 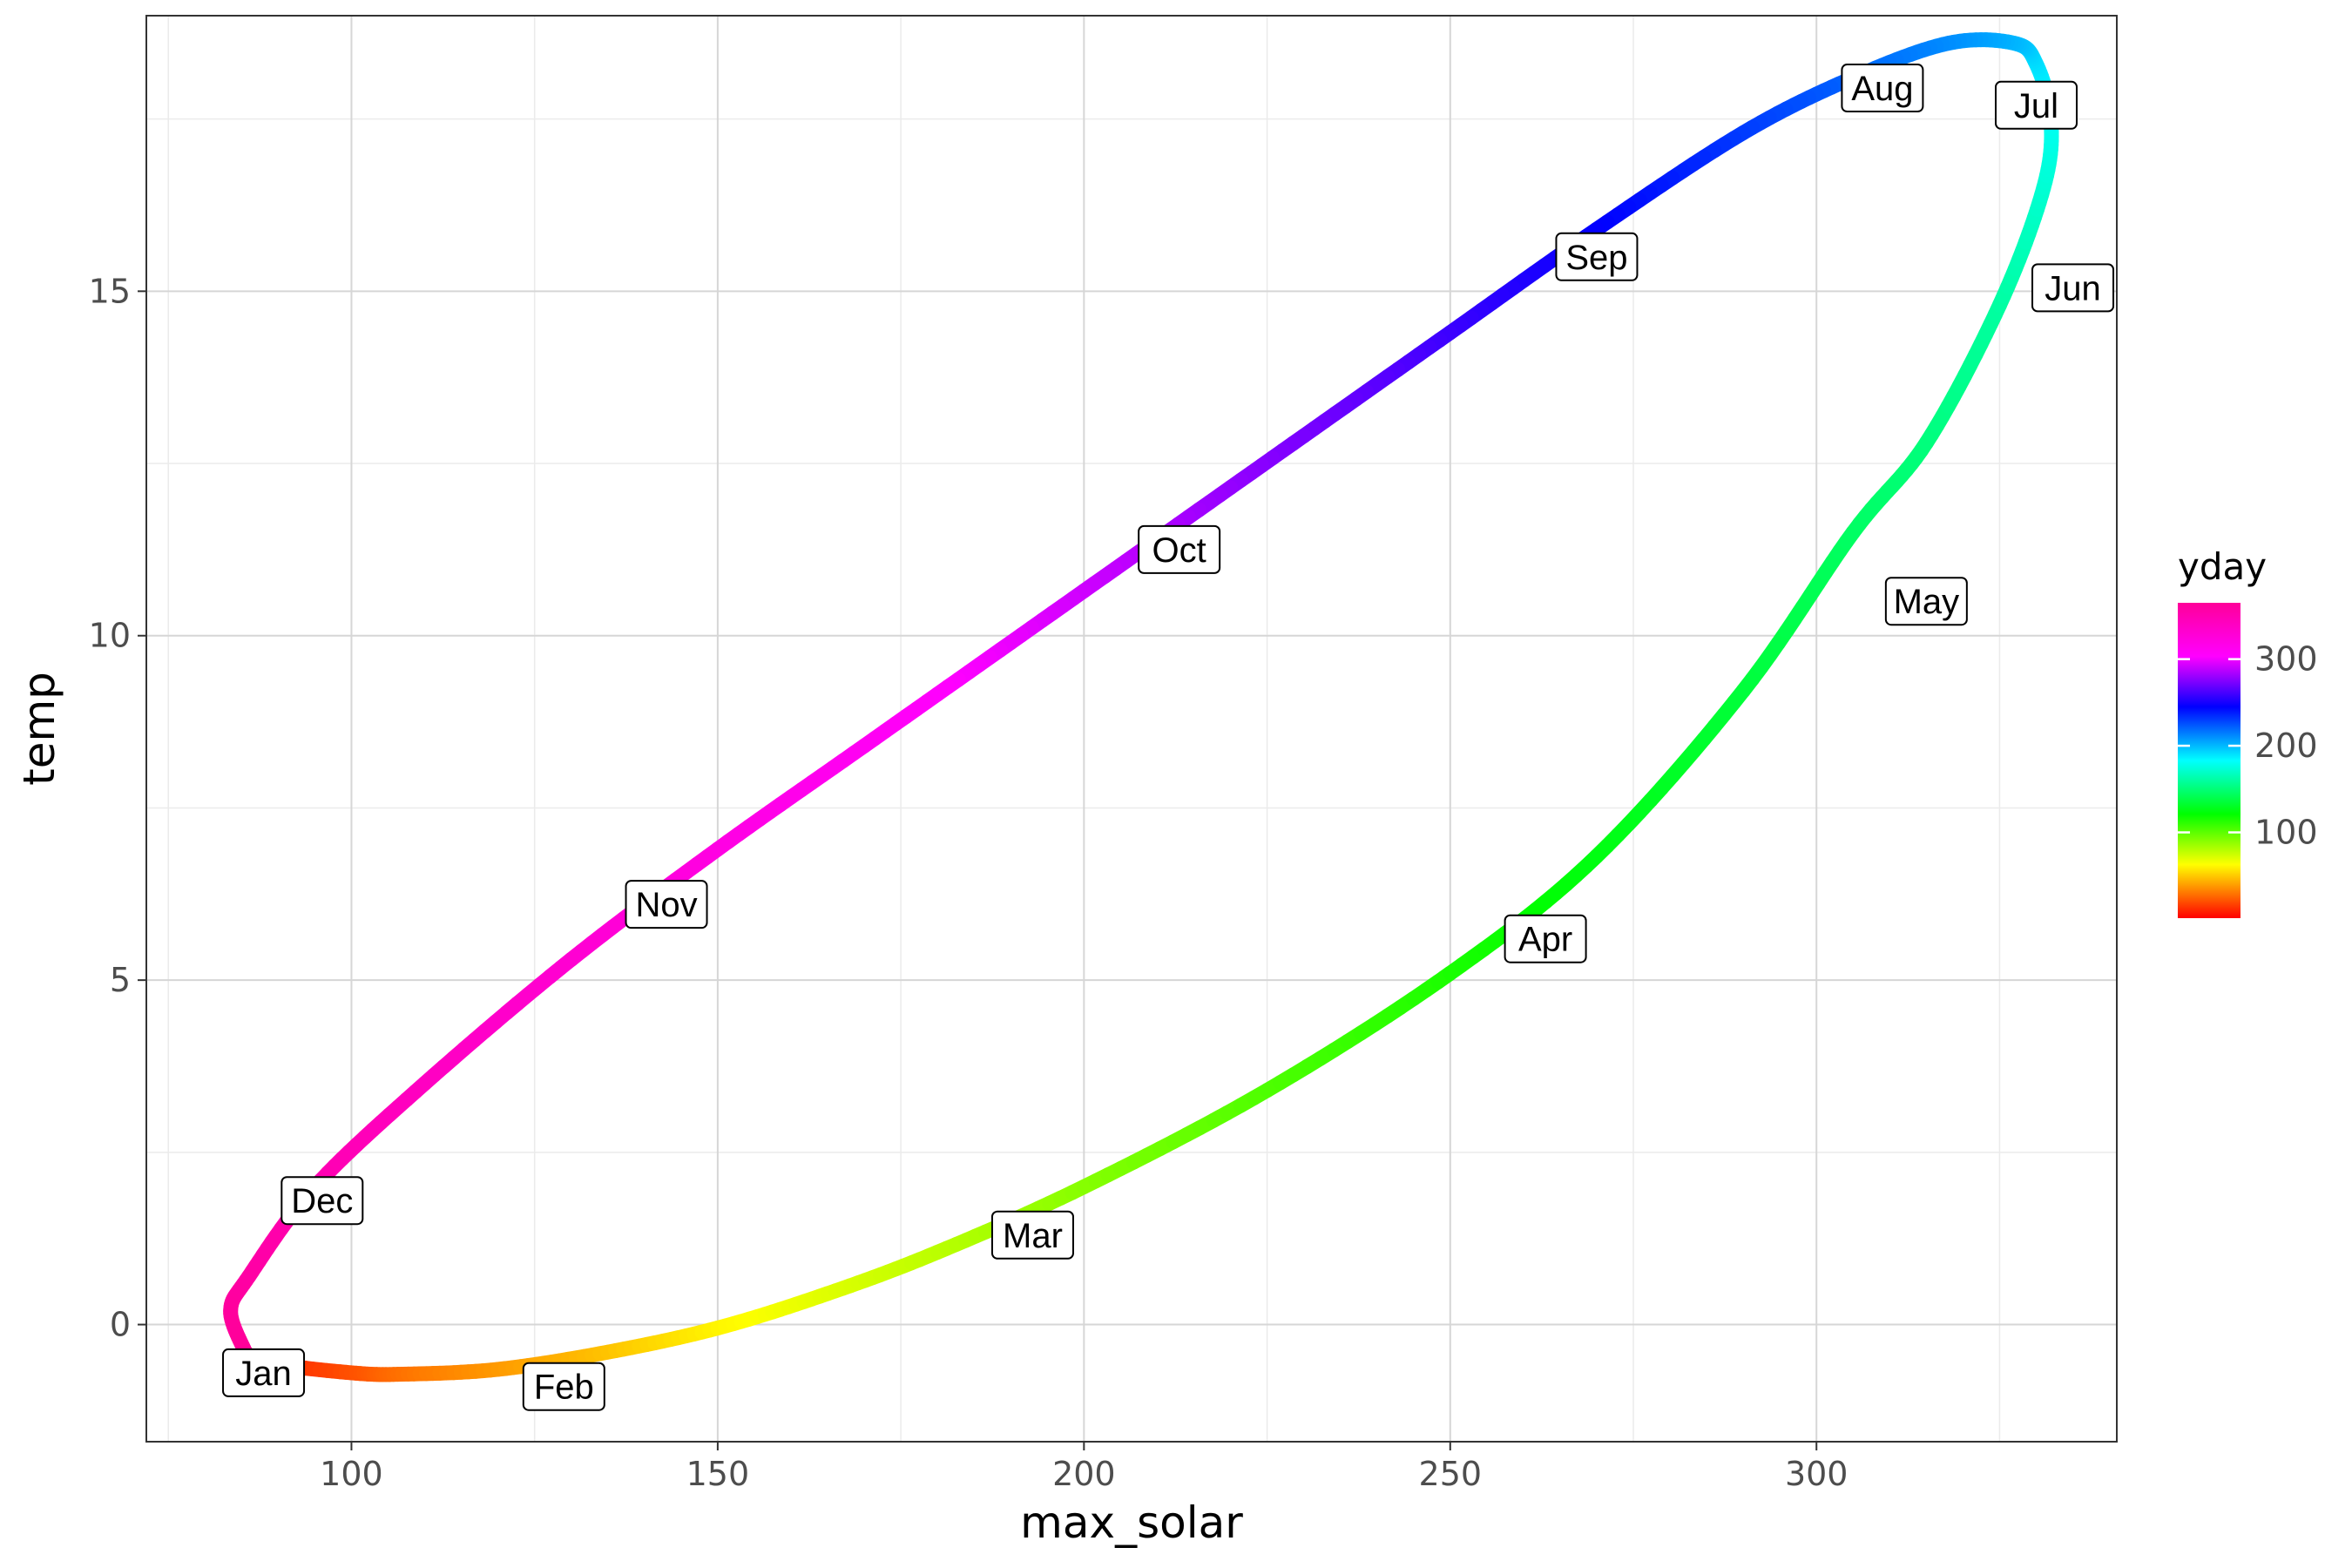 What do you see at coordinates (1084, 1474) in the screenshot?
I see `x-tick-label: 200` at bounding box center [1084, 1474].